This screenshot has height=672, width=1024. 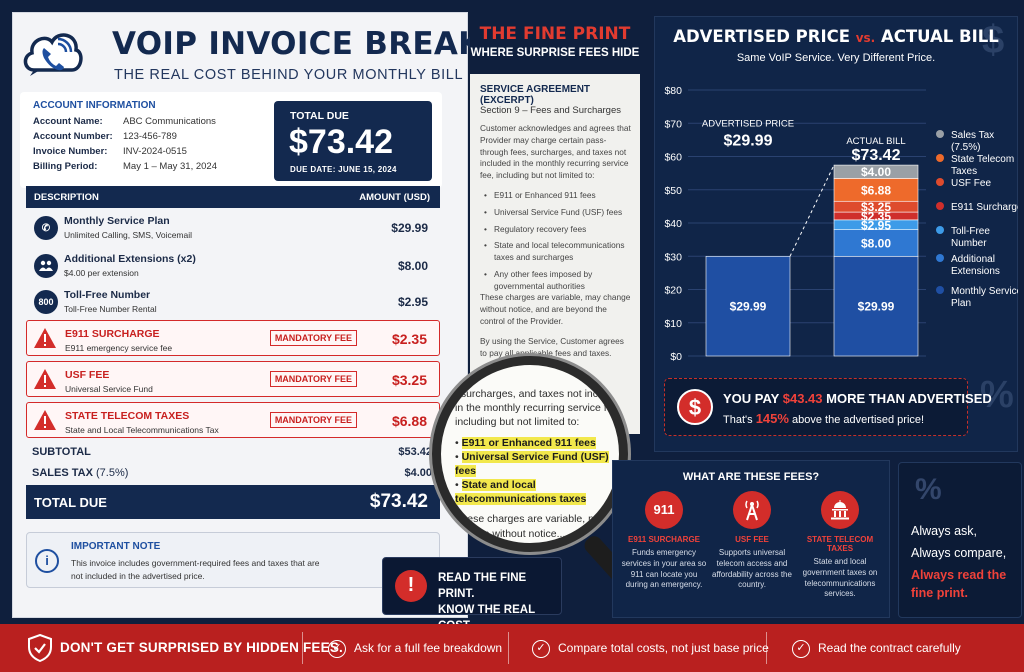 I want to click on subtotal-amount: $53.42, so click(x=415, y=452).